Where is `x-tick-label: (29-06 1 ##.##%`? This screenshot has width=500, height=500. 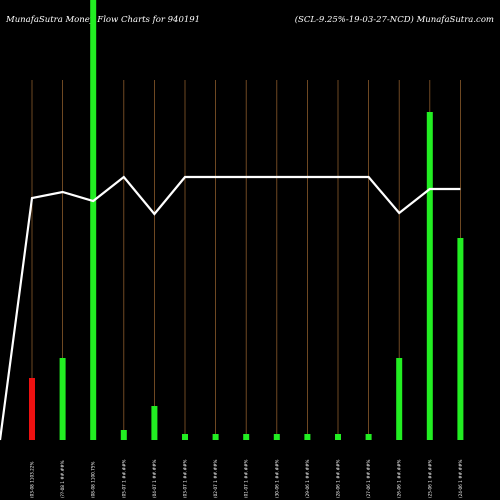 x-tick-label: (29-06 1 ##.##% is located at coordinates (307, 479).